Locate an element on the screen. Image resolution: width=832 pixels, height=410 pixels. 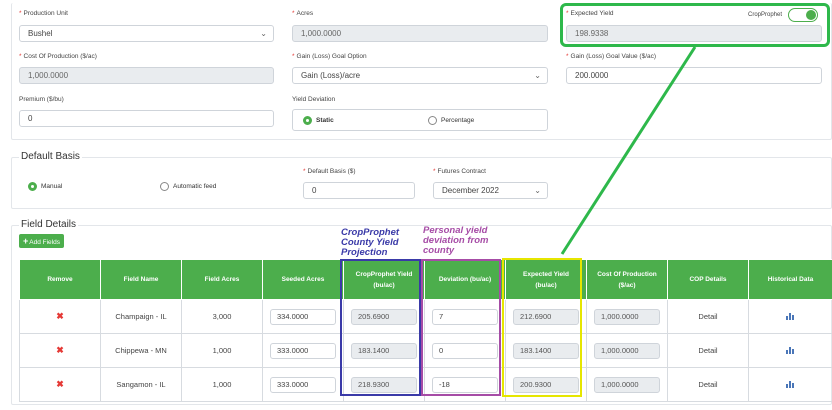
cop-detail-link: Detail is located at coordinates (708, 384).